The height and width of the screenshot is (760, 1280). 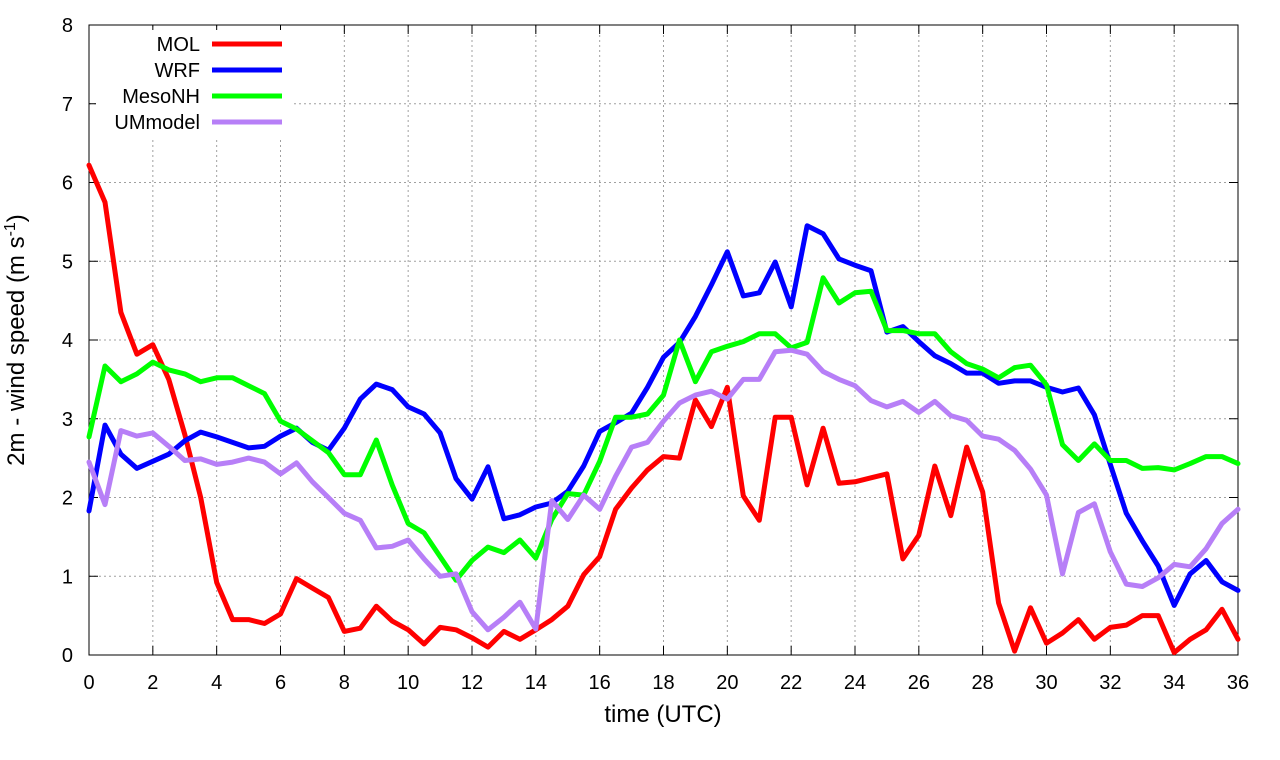 What do you see at coordinates (157, 123) in the screenshot?
I see `legend-label-ummodel: UMmodel` at bounding box center [157, 123].